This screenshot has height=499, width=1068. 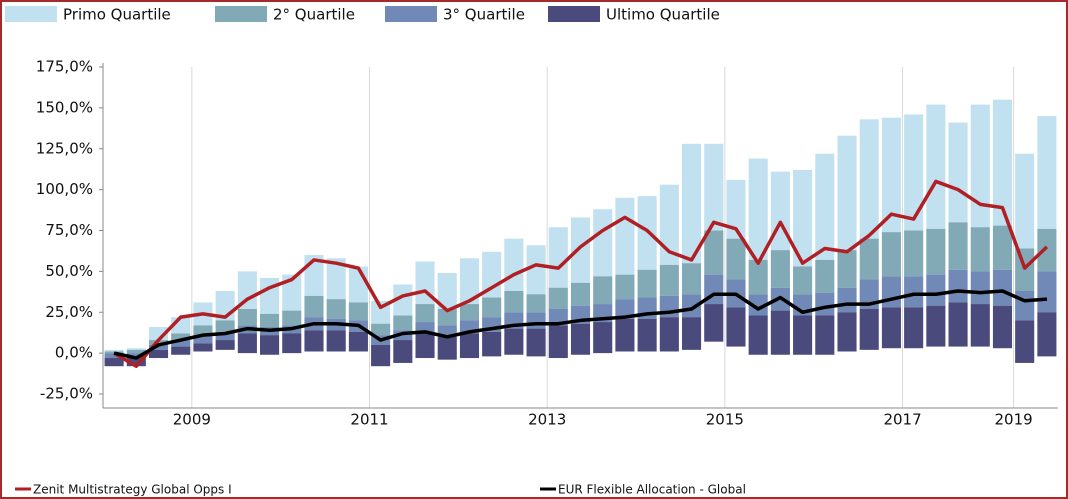 I want to click on line, so click(x=580, y=324).